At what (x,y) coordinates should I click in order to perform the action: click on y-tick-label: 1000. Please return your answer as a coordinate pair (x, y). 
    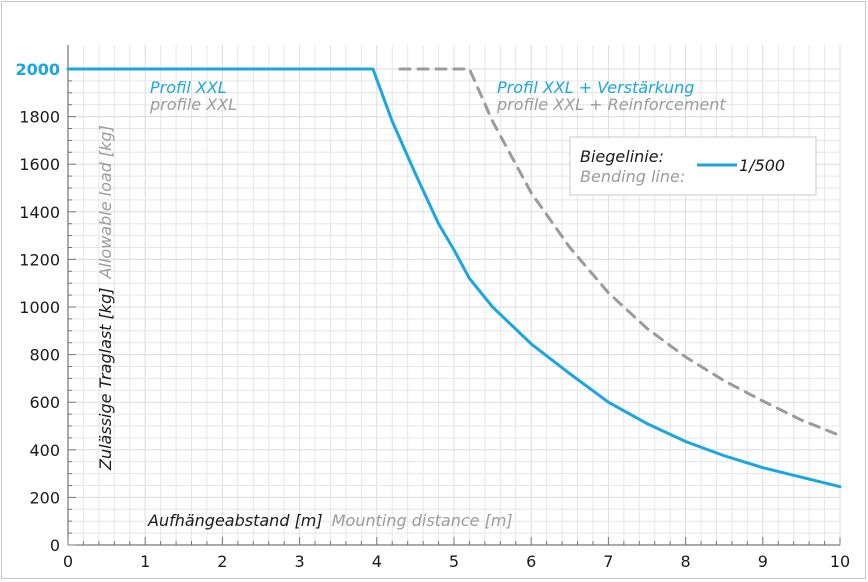
    Looking at the image, I should click on (39, 307).